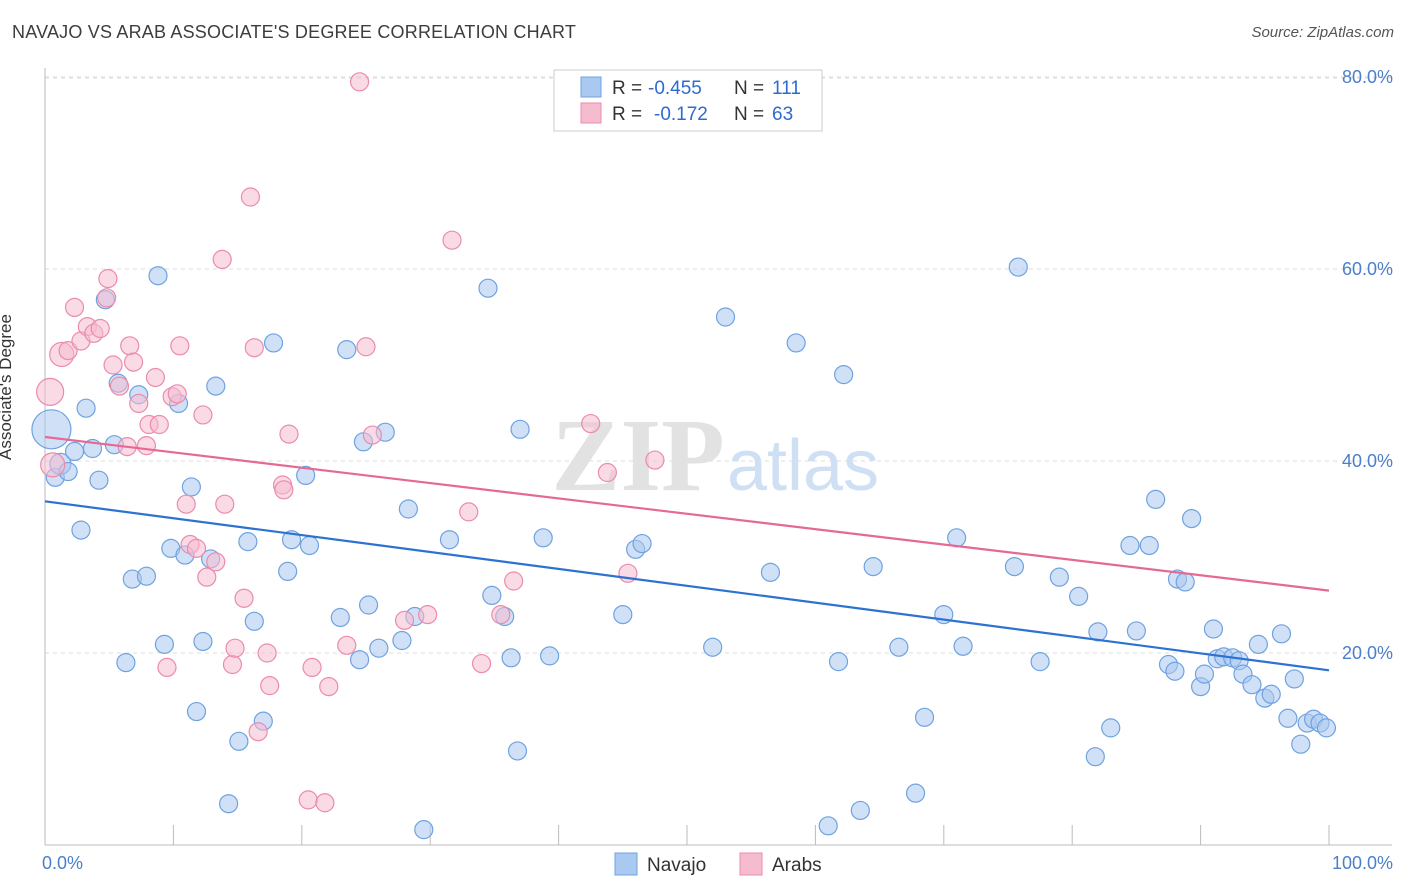 This screenshot has height=892, width=1406. I want to click on watermark: ZIP atlas, so click(715, 455).